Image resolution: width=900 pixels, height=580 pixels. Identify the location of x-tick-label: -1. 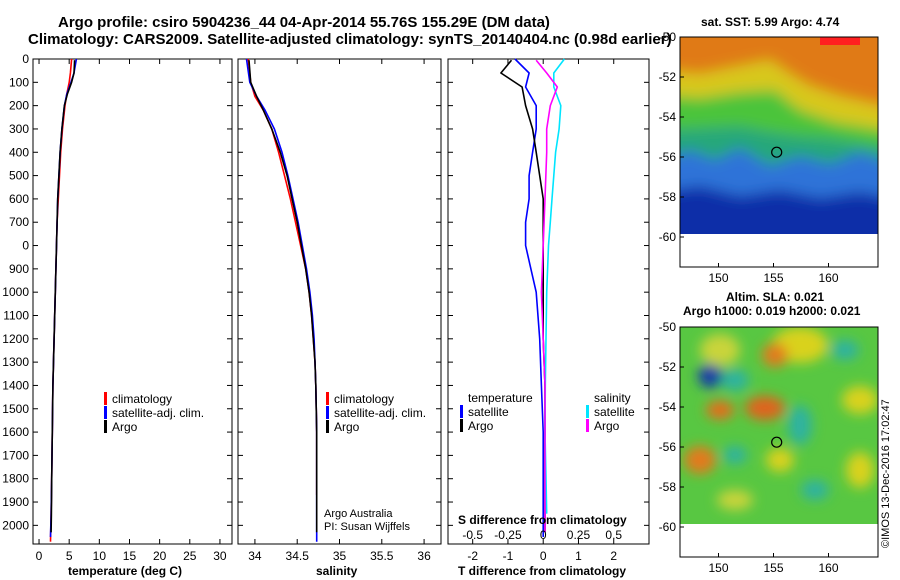
(508, 556).